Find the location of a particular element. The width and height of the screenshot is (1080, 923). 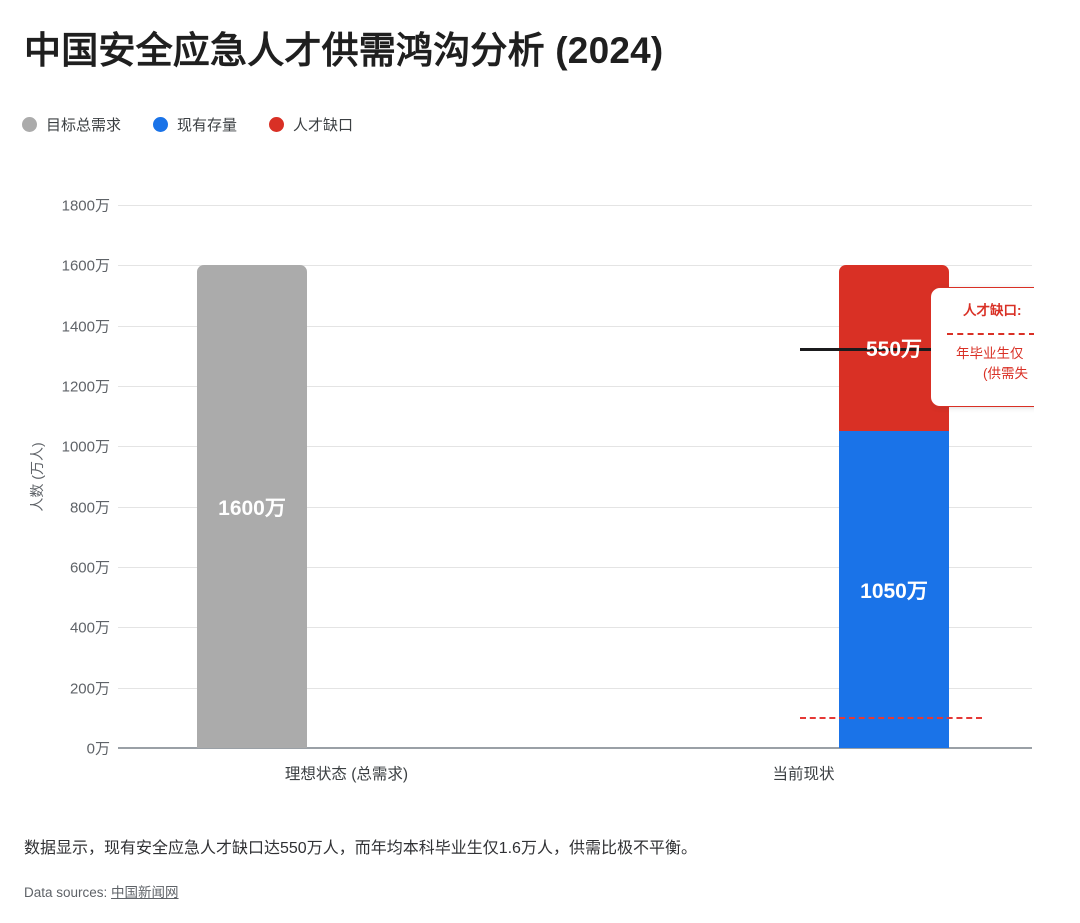

y-tick-label: 0万 is located at coordinates (98, 749).